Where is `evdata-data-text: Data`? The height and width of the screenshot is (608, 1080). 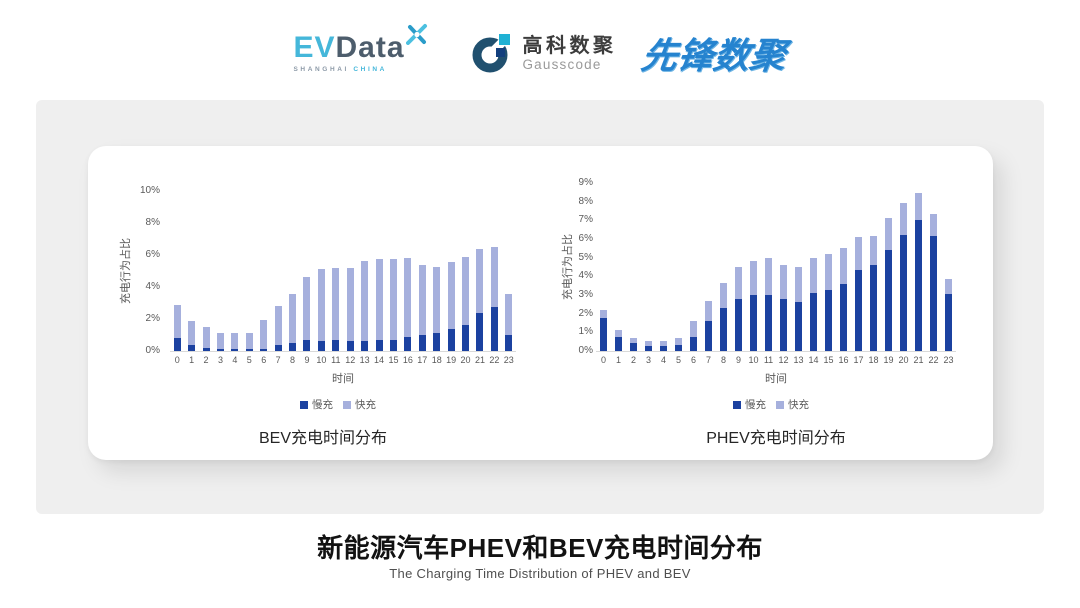
evdata-data-text: Data is located at coordinates (370, 47).